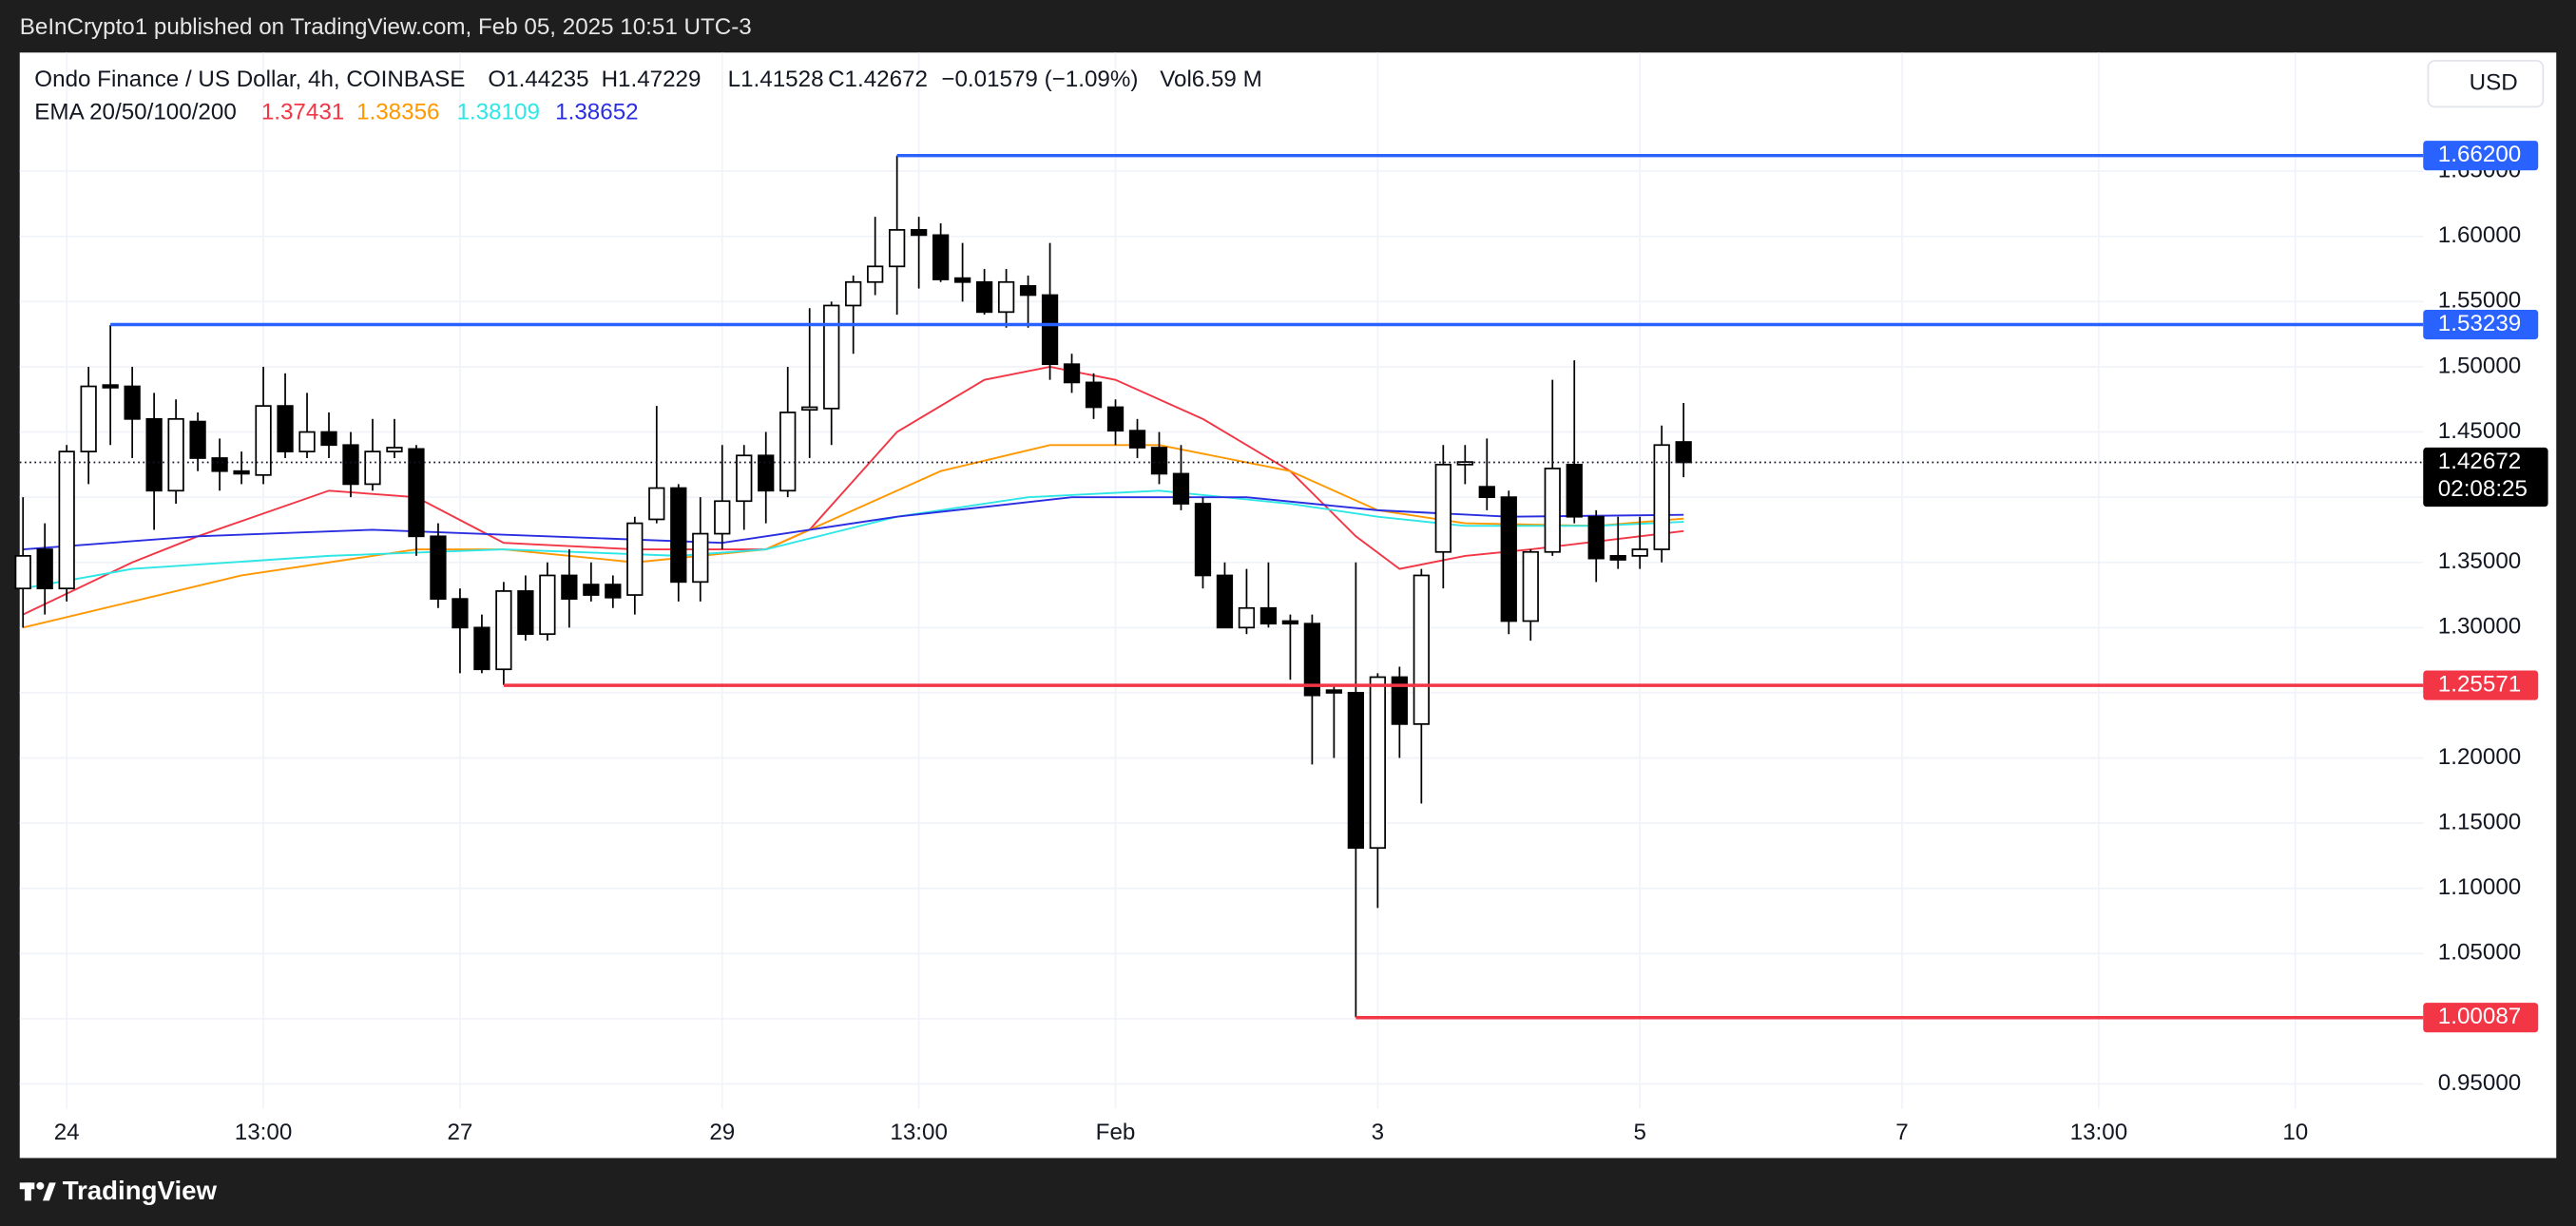 The width and height of the screenshot is (2576, 1226). Describe the element at coordinates (538, 79) in the screenshot. I see `legend-open: O1.44235` at that location.